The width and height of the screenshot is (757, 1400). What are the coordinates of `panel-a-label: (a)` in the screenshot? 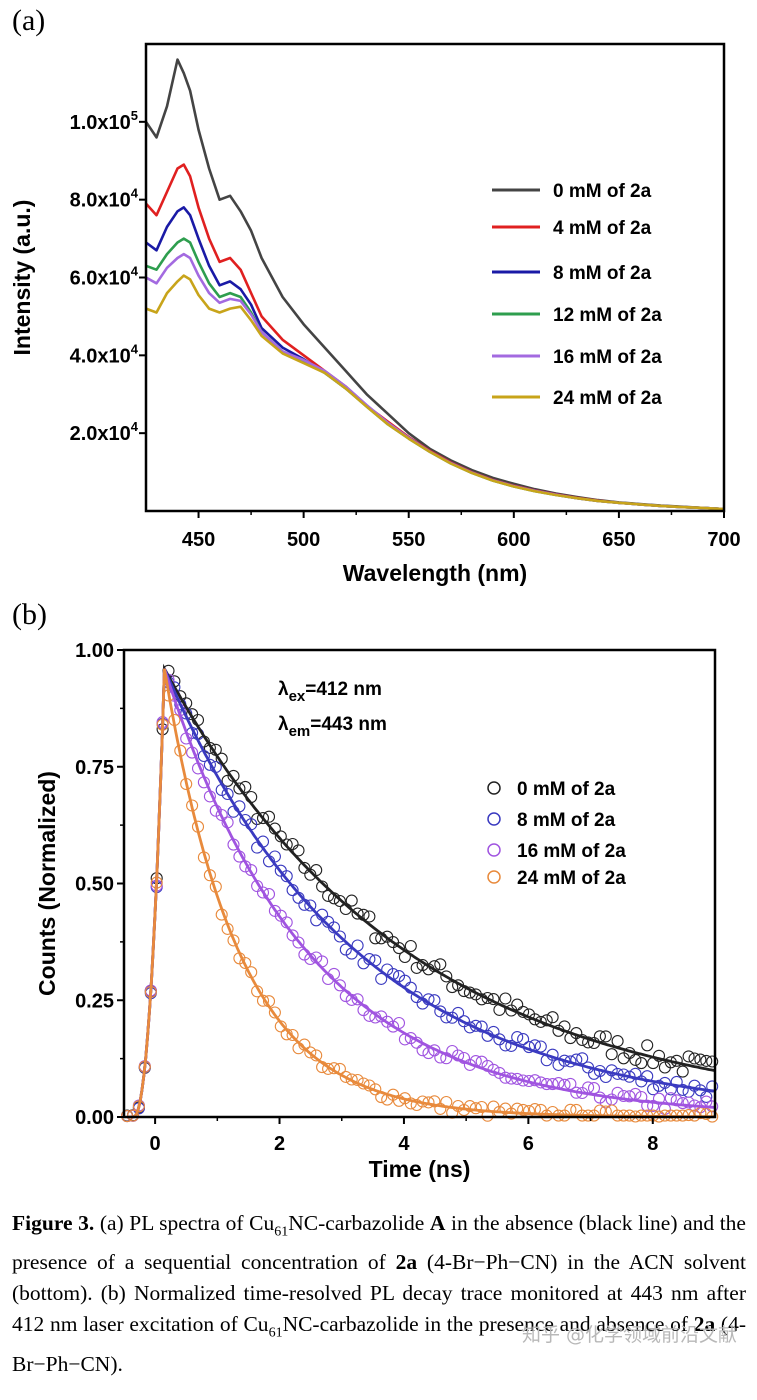 It's located at (29, 20).